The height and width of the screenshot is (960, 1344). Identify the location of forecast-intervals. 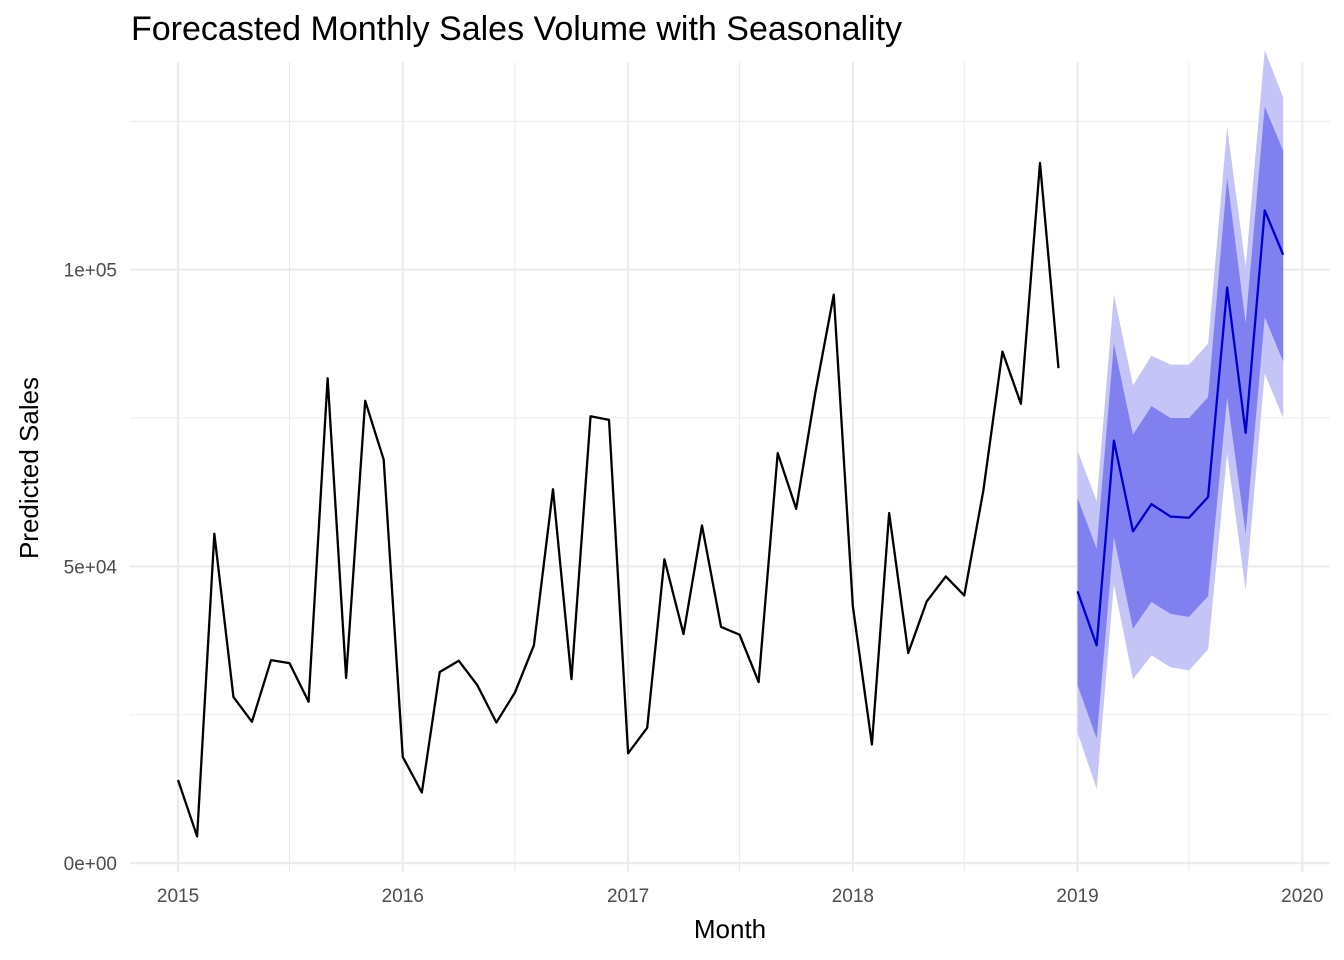
(1180, 419).